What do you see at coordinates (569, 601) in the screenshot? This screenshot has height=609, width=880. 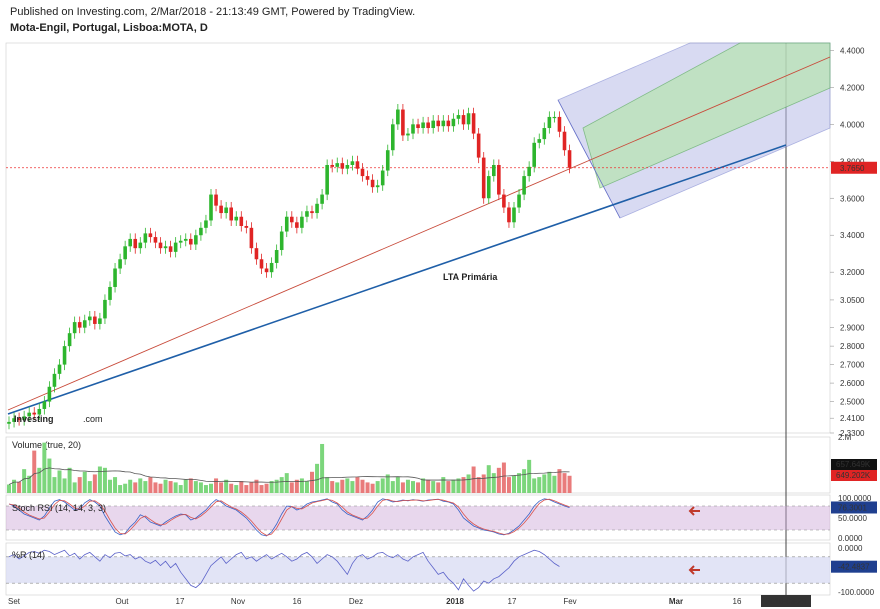 I see `x-tick-8: Fev` at bounding box center [569, 601].